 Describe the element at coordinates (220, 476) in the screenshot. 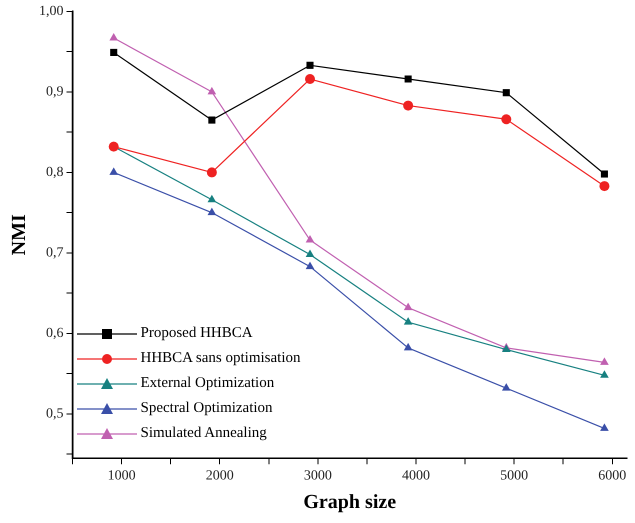

I see `x-tick-label: 2000` at that location.